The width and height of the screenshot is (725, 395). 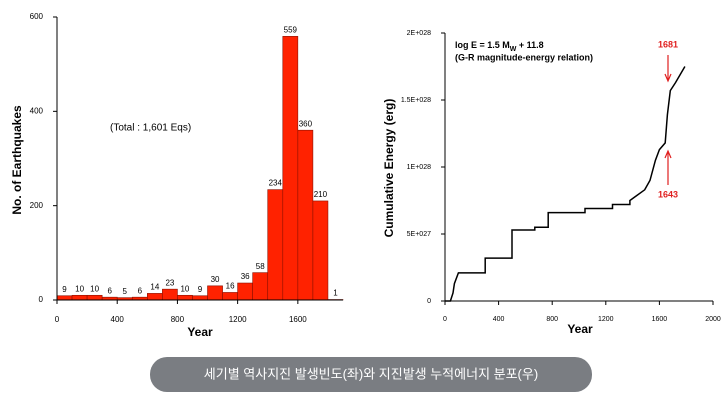 What do you see at coordinates (668, 194) in the screenshot?
I see `marker-1643: 1643` at bounding box center [668, 194].